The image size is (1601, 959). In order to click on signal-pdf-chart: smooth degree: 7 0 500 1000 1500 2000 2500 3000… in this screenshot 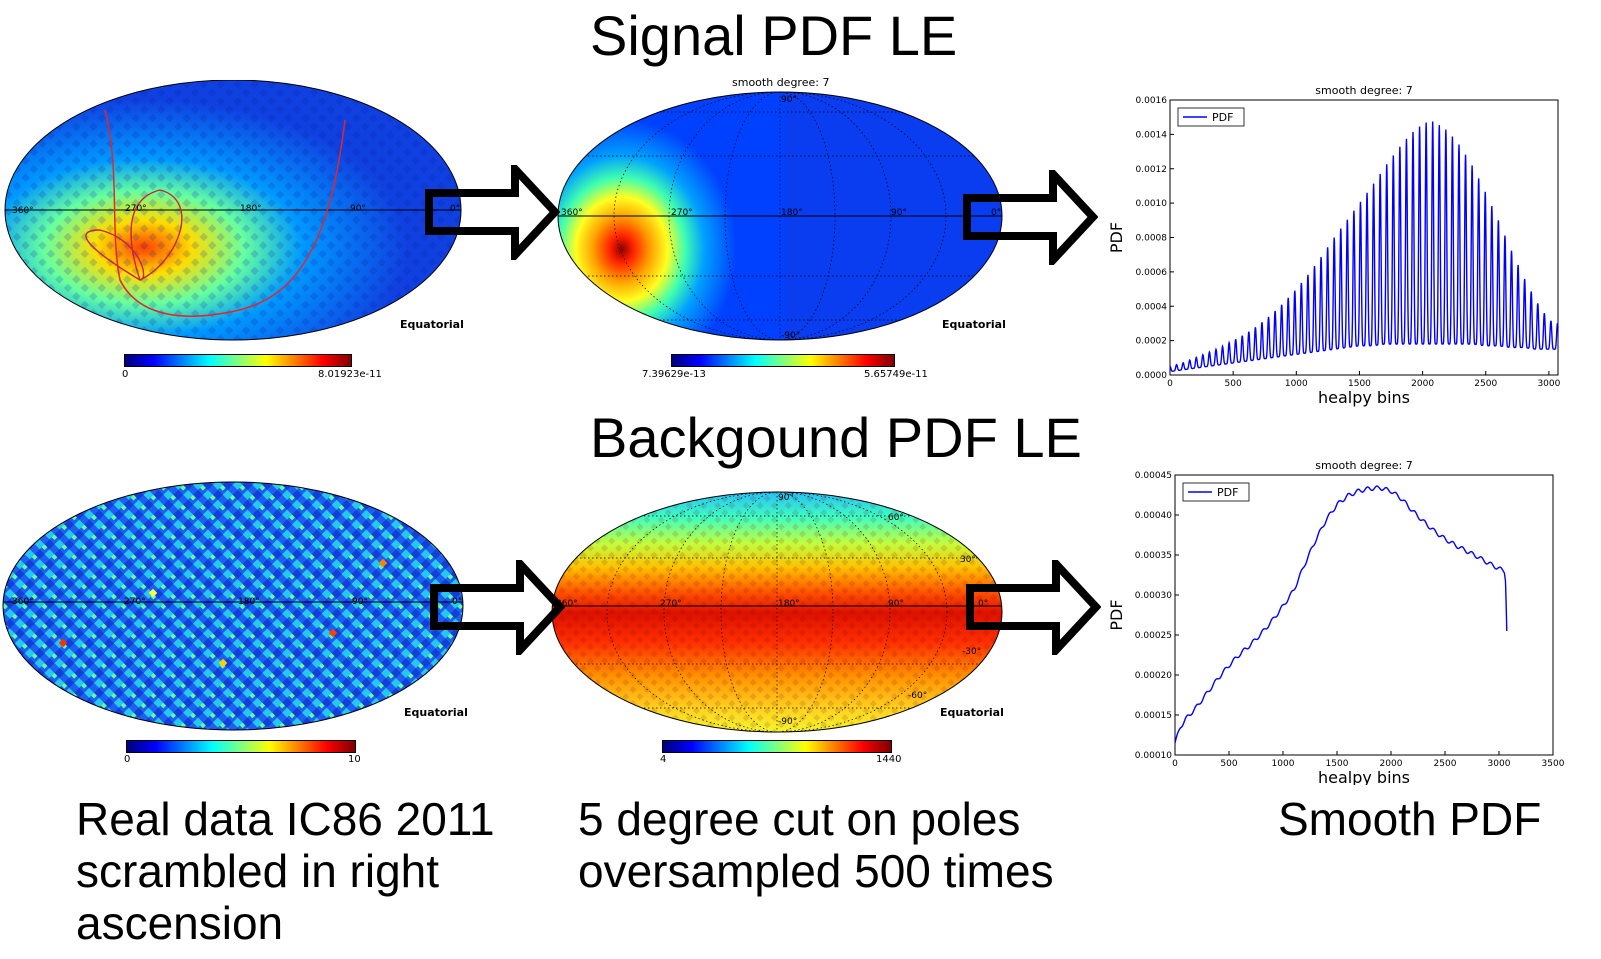, I will do `click(1334, 245)`.